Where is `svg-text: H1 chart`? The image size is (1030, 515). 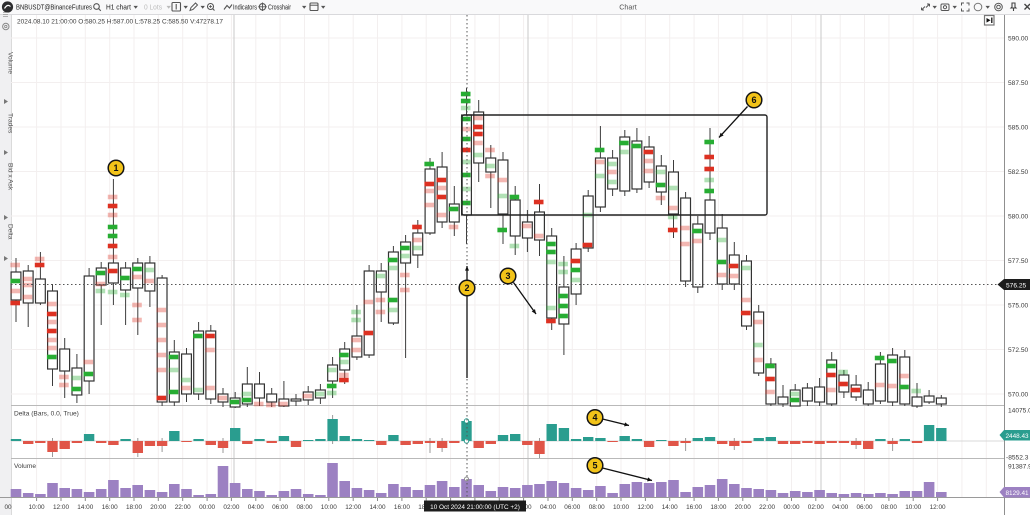
svg-text: H1 chart is located at coordinates (118, 7).